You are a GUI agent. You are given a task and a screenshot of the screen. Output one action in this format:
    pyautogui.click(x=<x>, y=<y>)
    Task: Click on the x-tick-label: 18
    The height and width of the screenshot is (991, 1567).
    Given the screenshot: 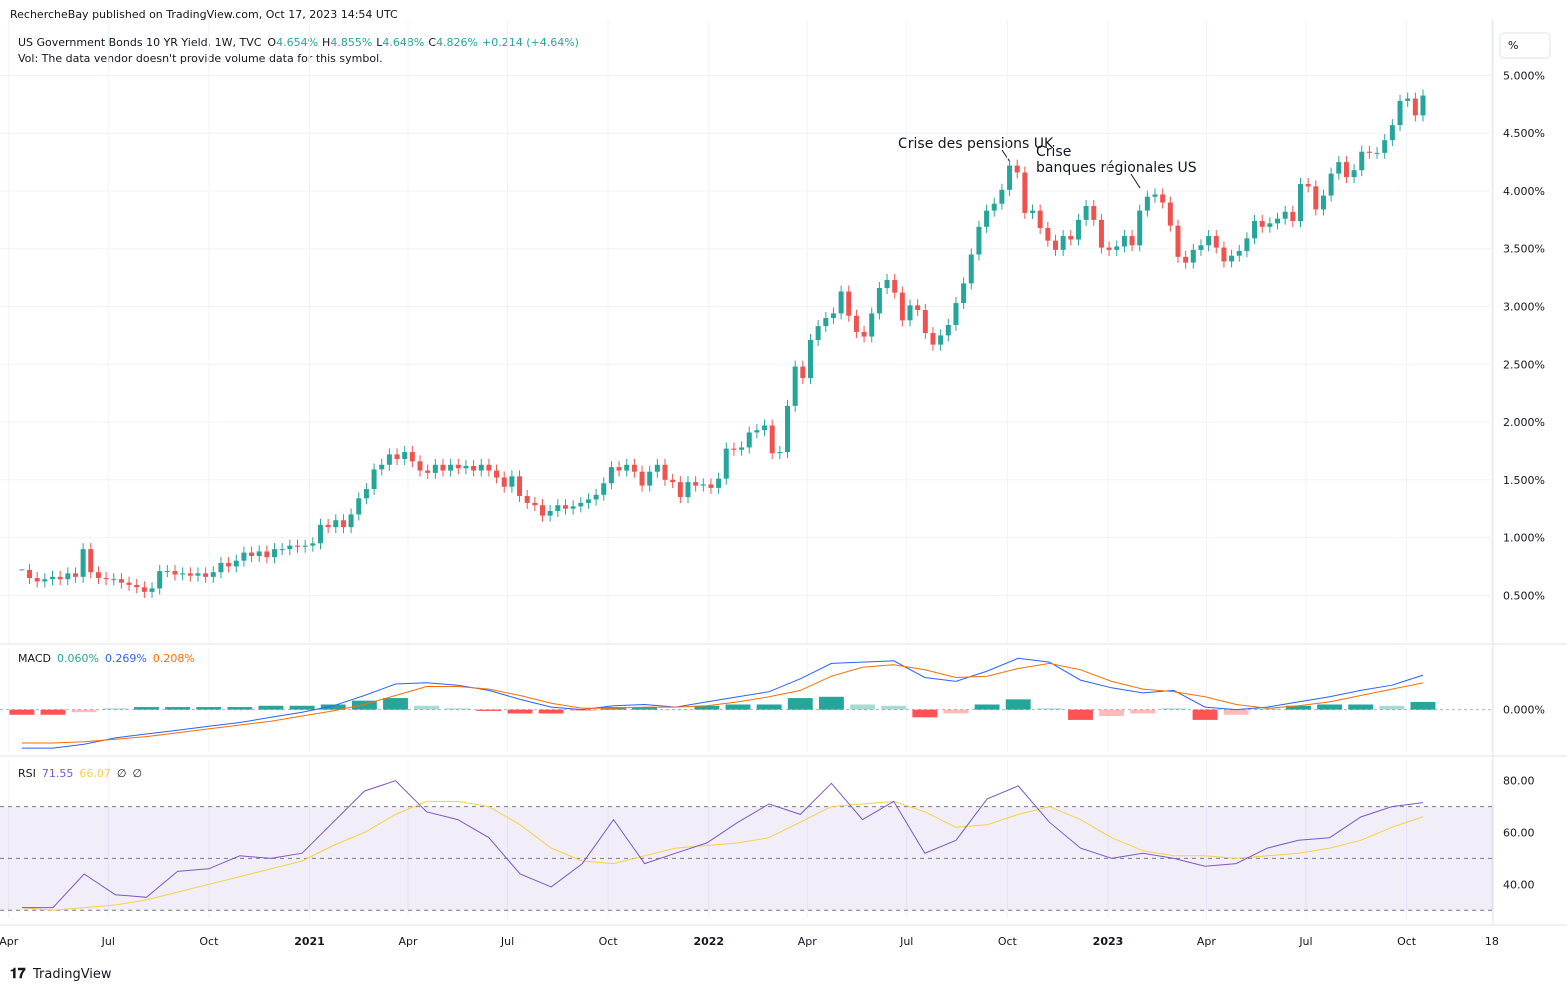 What is the action you would take?
    pyautogui.click(x=1492, y=941)
    